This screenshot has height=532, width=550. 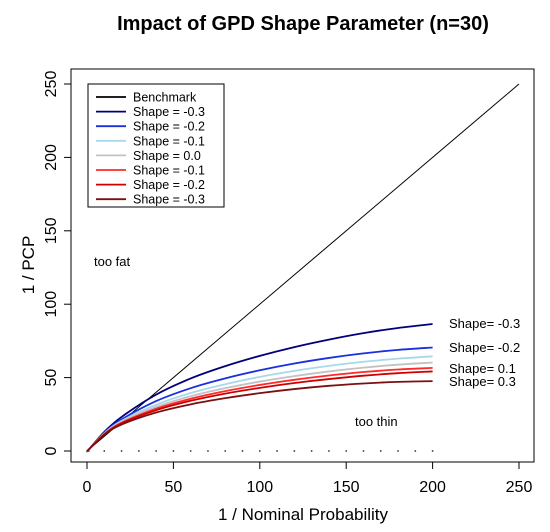 I want to click on x-axis-title: 1 / Nominal Probability, so click(x=303, y=514).